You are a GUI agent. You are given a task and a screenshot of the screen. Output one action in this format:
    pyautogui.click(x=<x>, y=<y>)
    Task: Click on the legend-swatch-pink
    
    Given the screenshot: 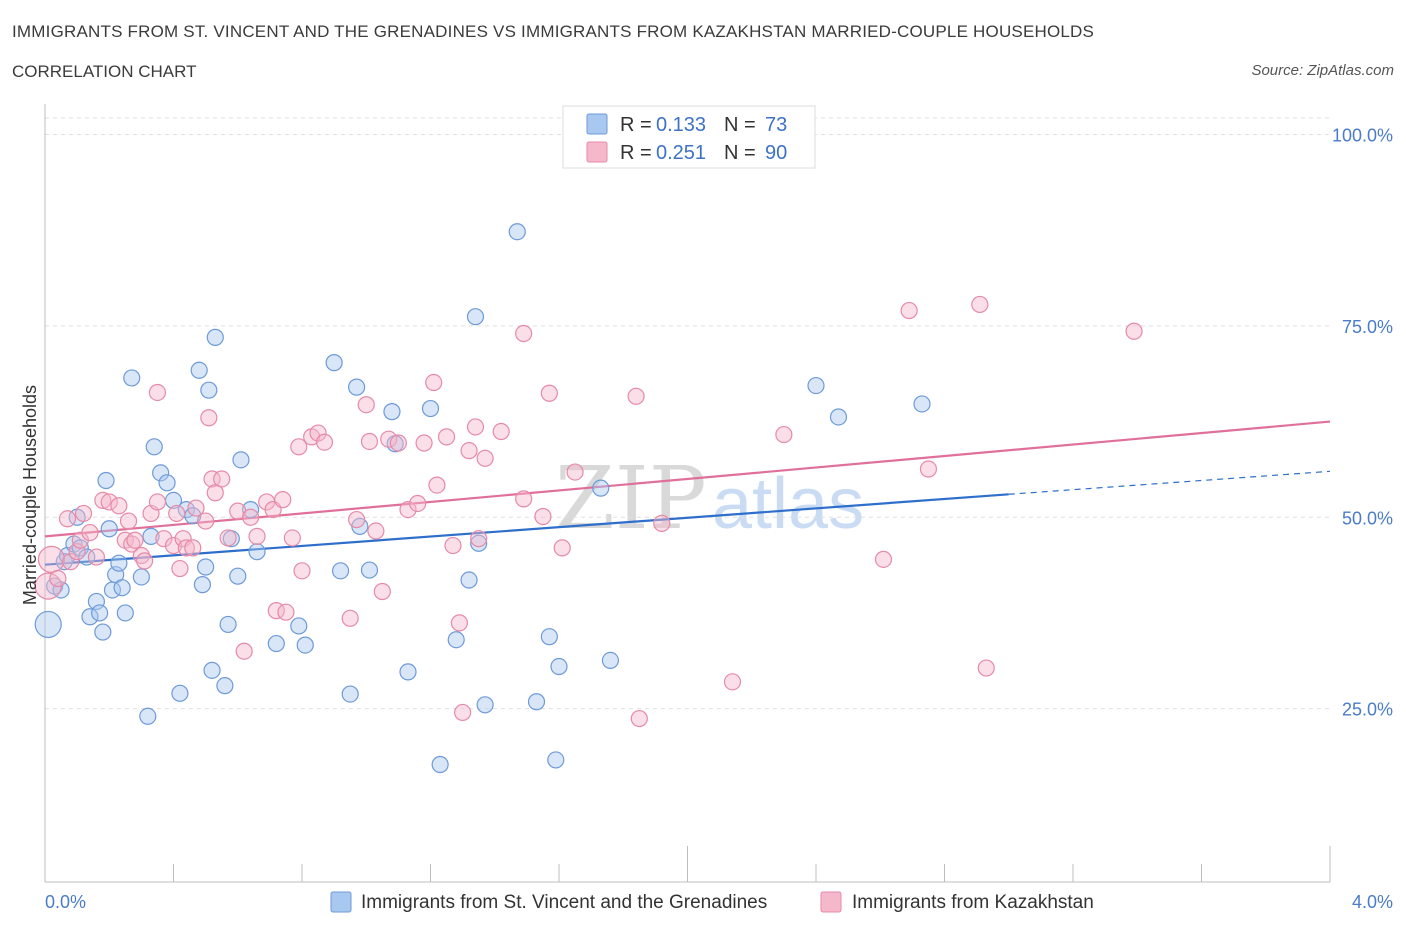 What is the action you would take?
    pyautogui.click(x=597, y=152)
    